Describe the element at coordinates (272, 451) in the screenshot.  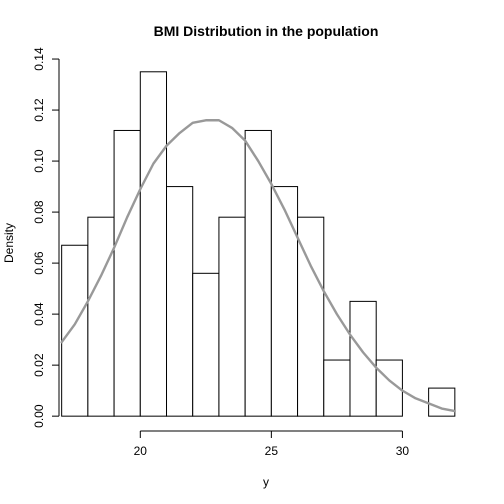
I see `x-tick-label-25: 25` at that location.